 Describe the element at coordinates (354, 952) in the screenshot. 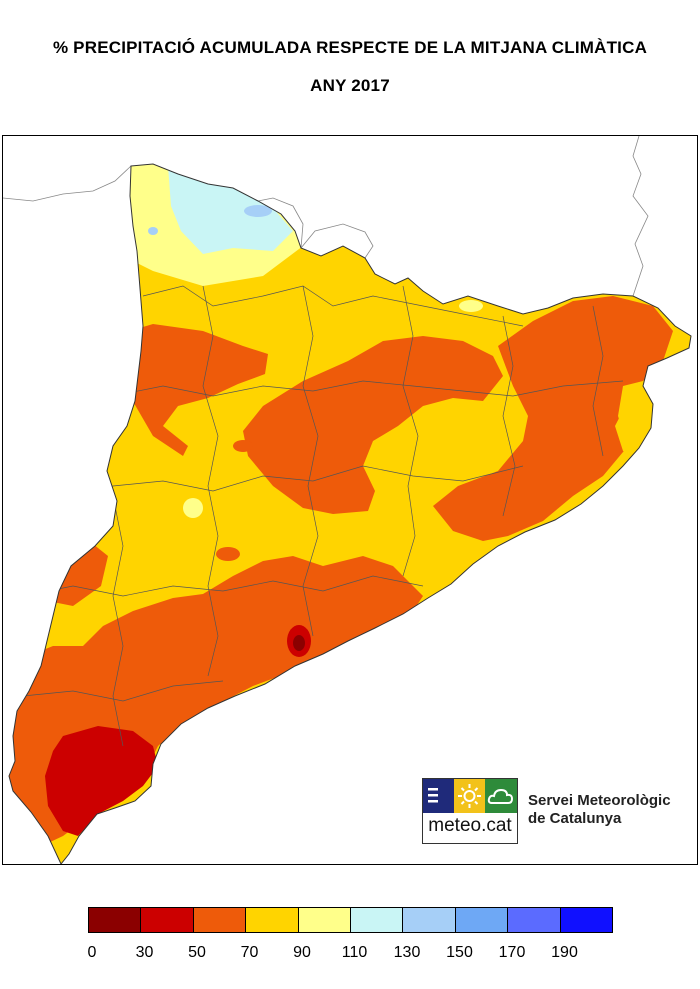

I see `legend-tick-label: 110` at that location.